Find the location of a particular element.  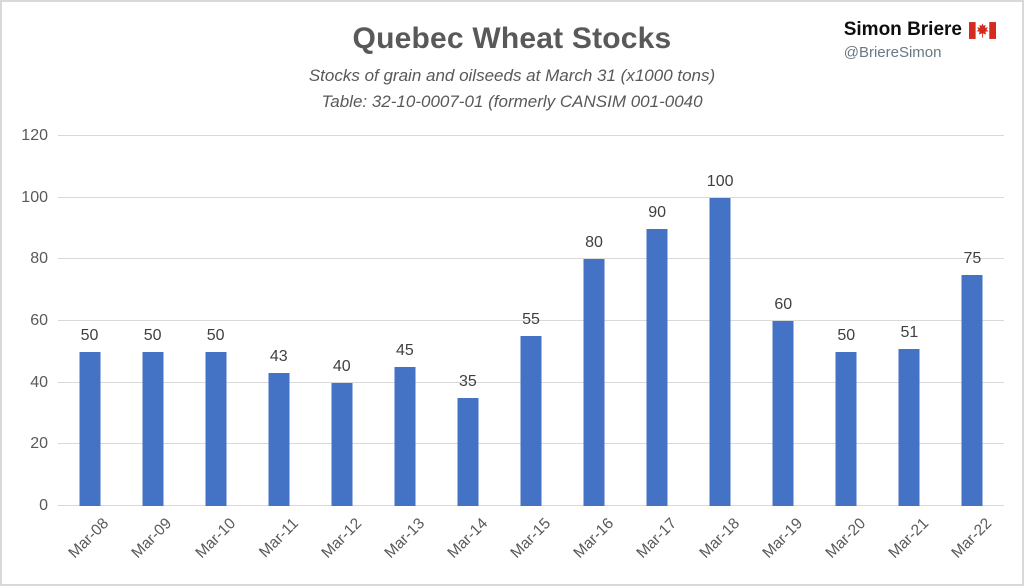

bar-value-label: 55 is located at coordinates (531, 320).